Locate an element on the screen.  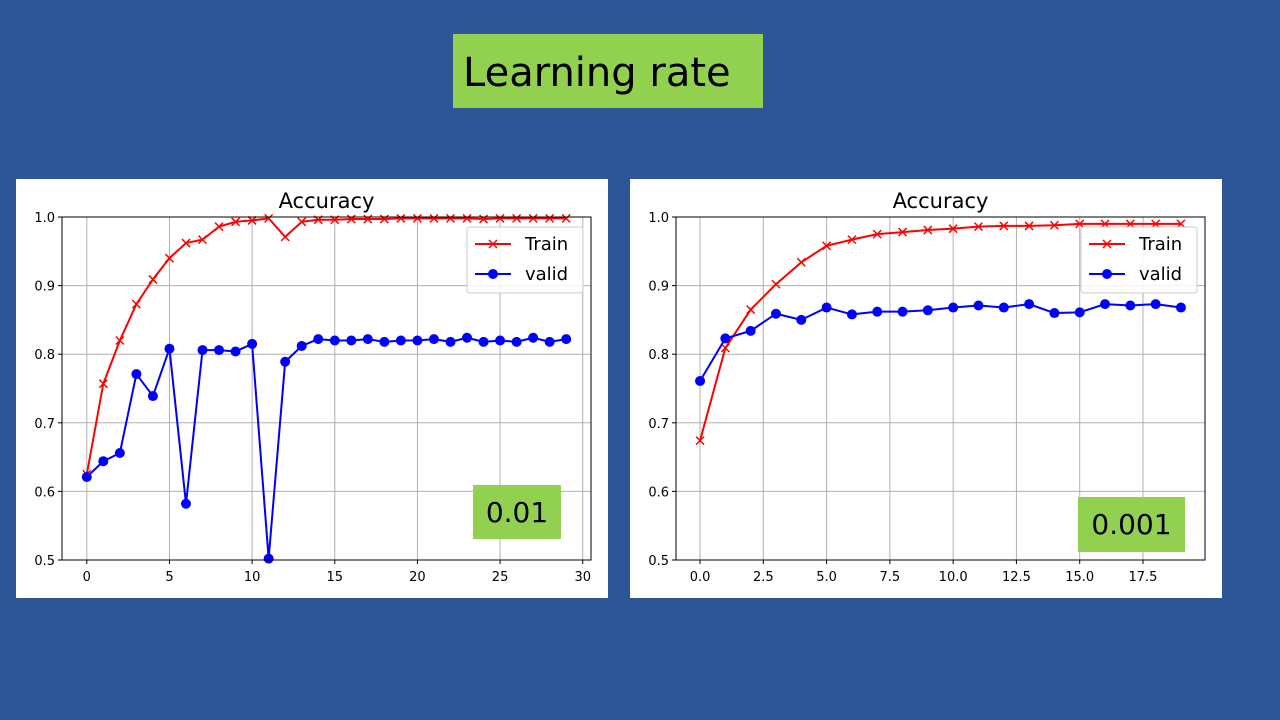
series-train is located at coordinates (940, 332).